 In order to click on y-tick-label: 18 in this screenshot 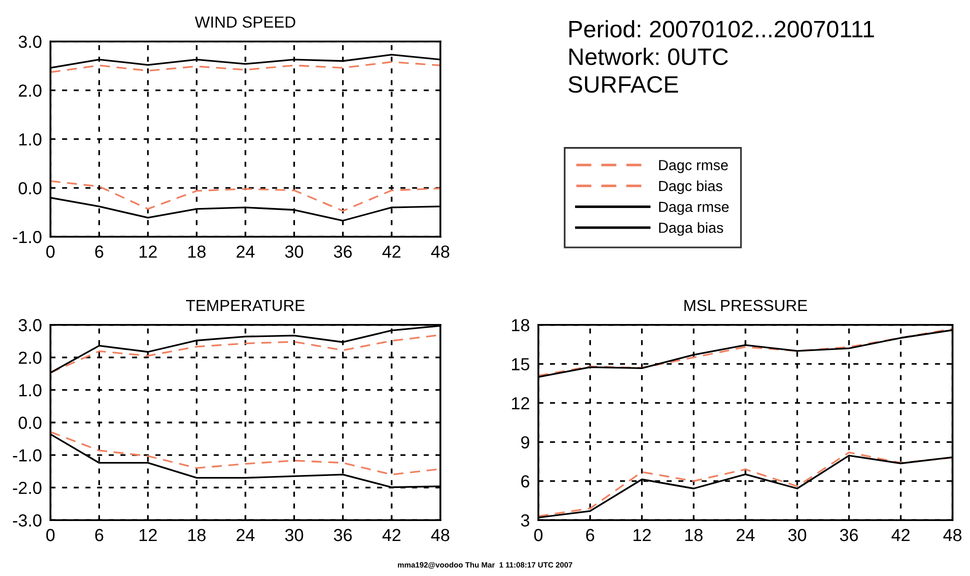, I will do `click(521, 325)`.